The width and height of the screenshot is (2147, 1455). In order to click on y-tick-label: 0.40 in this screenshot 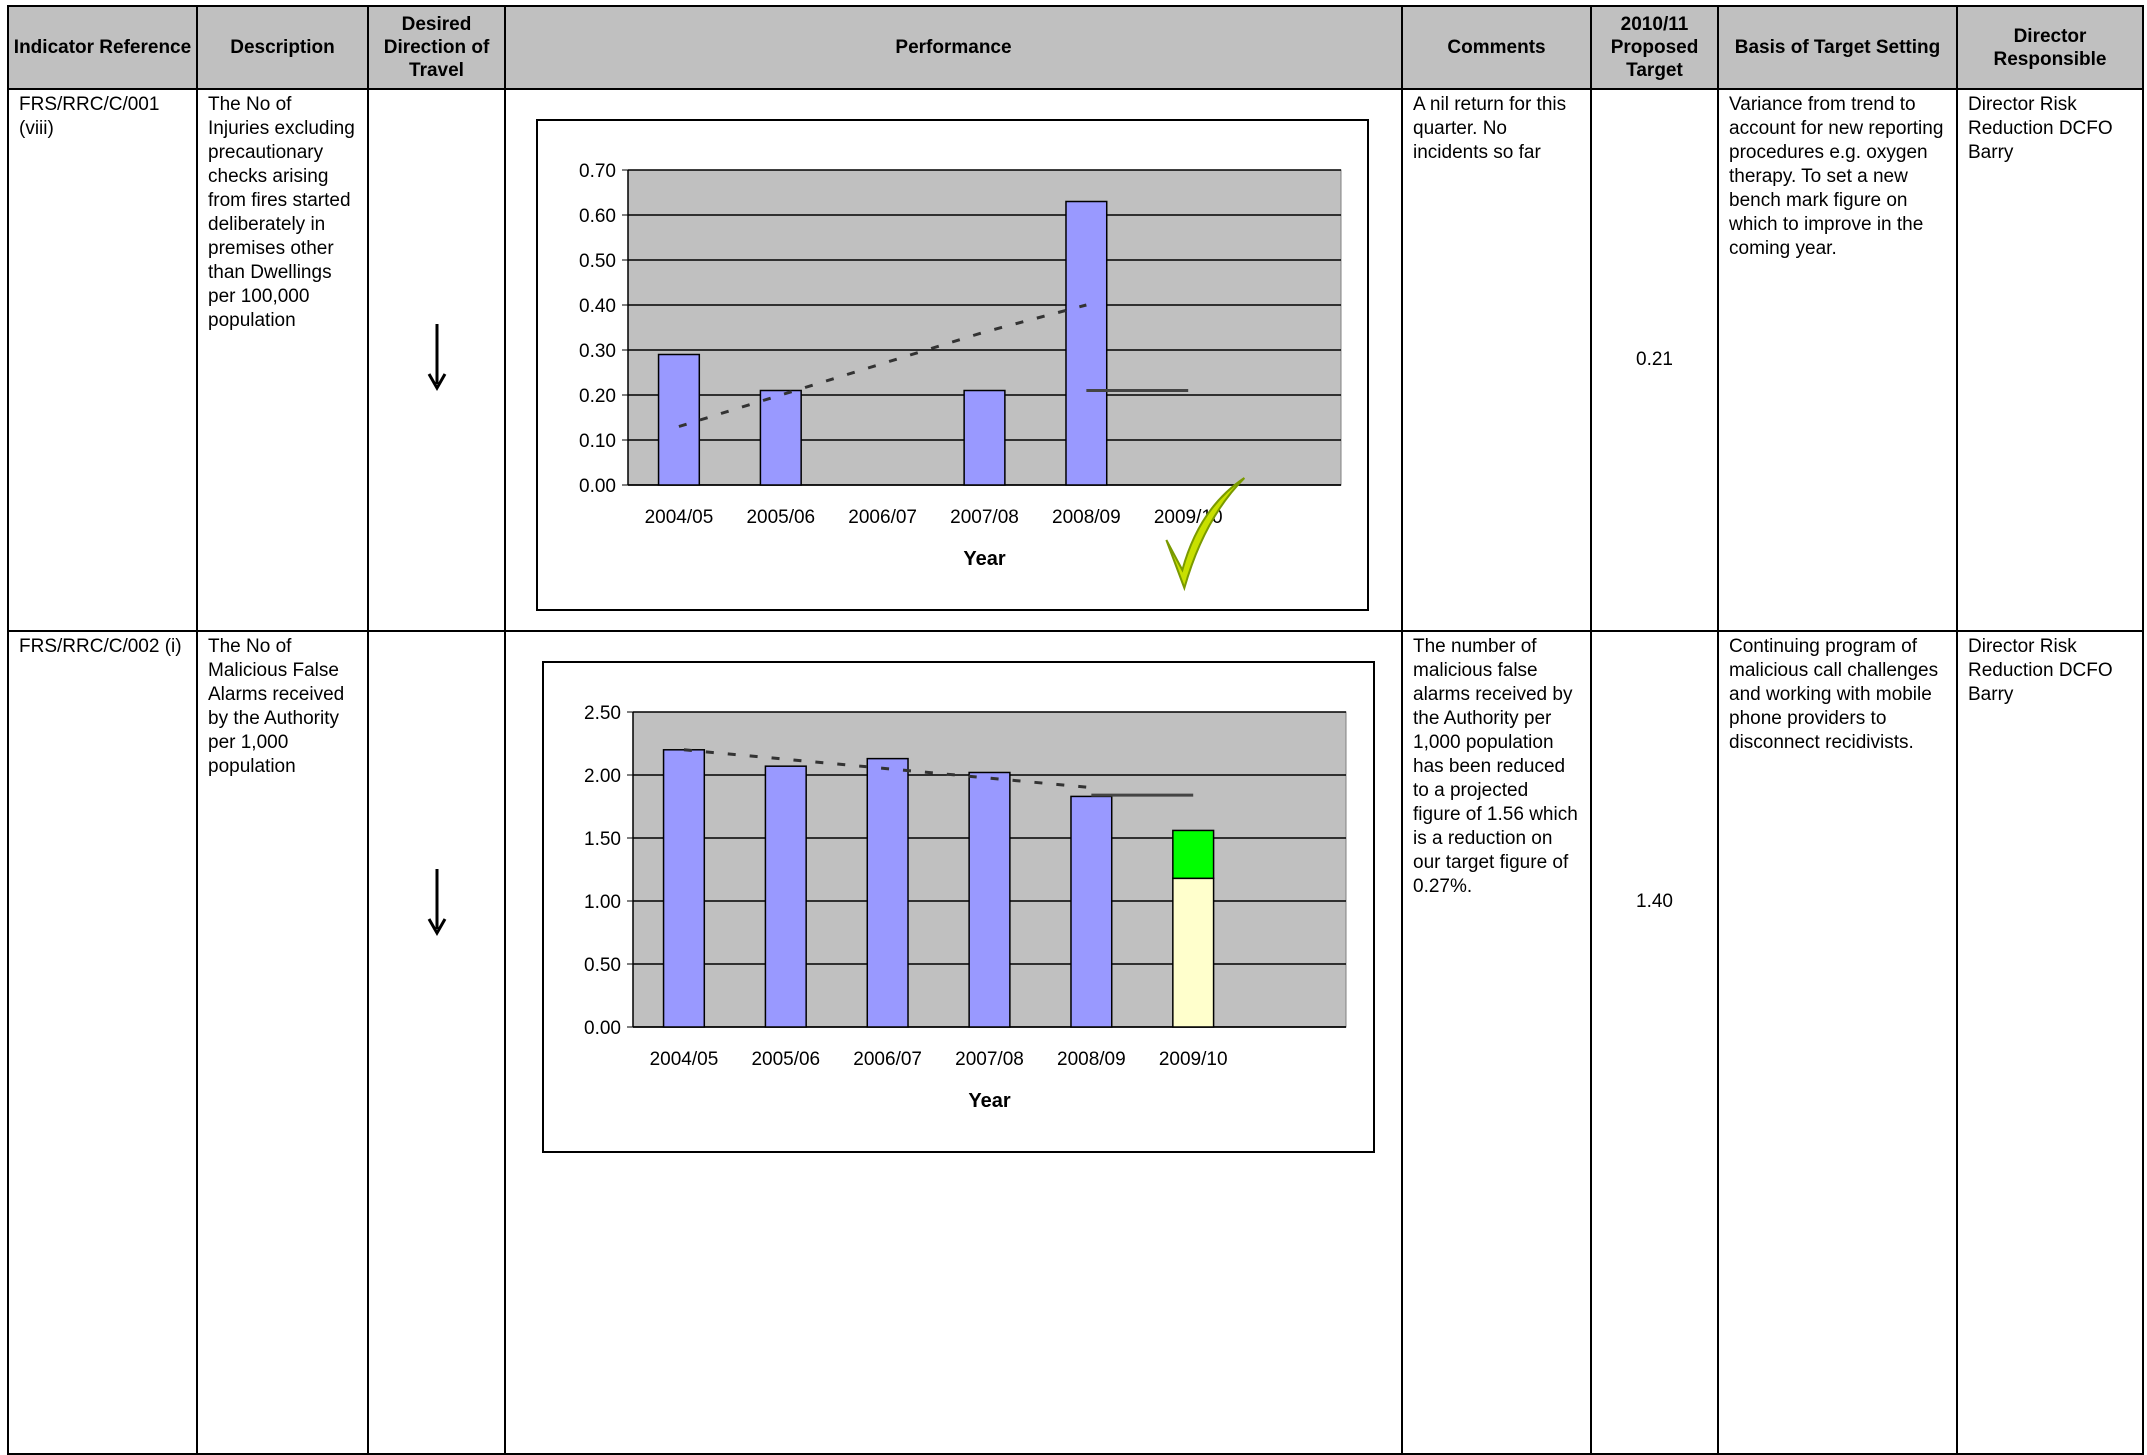, I will do `click(597, 306)`.